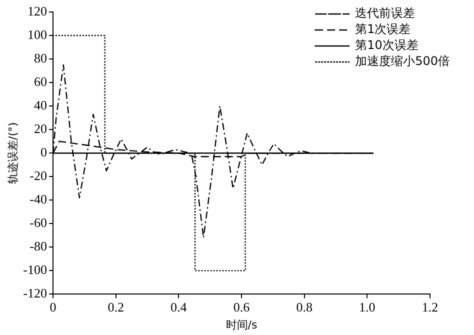 The width and height of the screenshot is (474, 335). What do you see at coordinates (39, 222) in the screenshot?
I see `y-tick-label: -60` at bounding box center [39, 222].